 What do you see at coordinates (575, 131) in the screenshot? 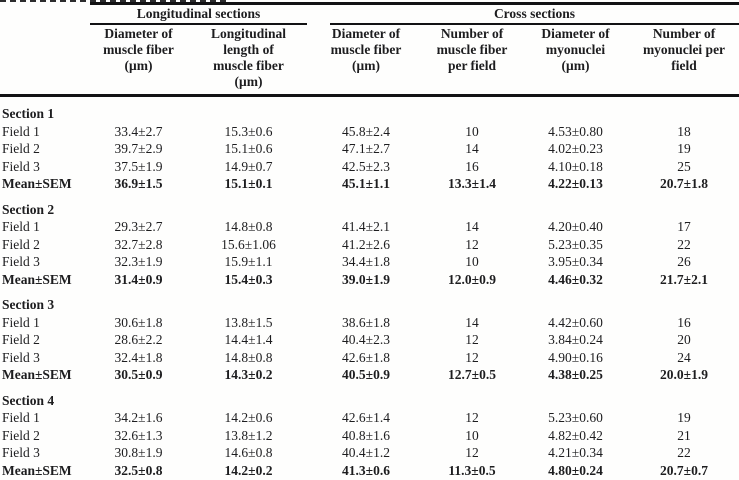
I see `data-cell: 4.53±0.80` at bounding box center [575, 131].